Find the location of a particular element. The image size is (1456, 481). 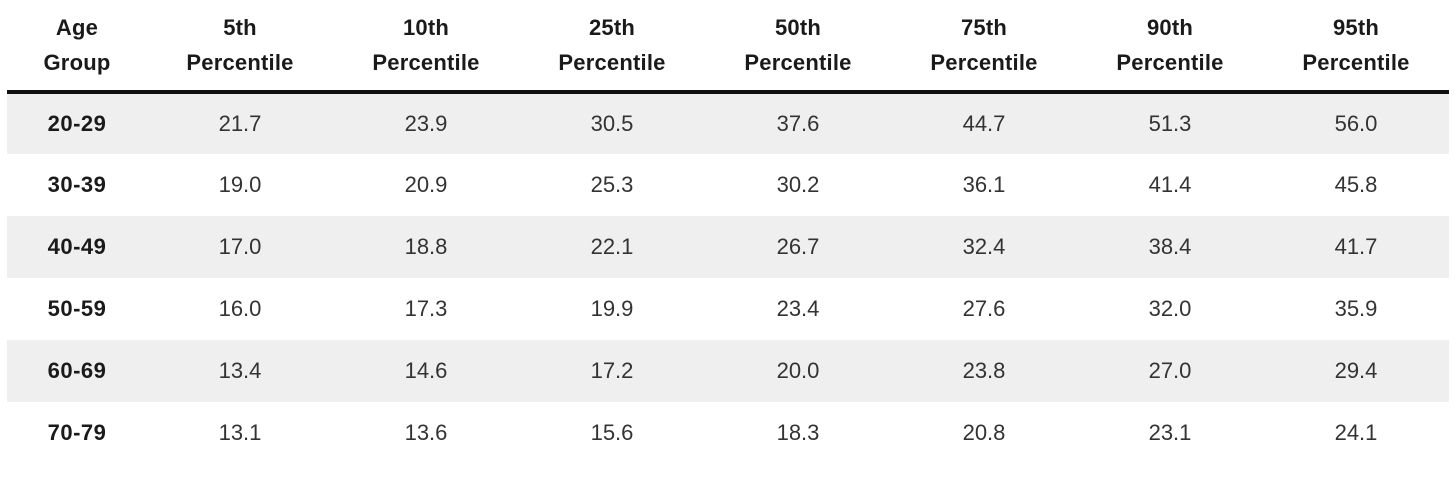

header-line: 5th is located at coordinates (240, 27).